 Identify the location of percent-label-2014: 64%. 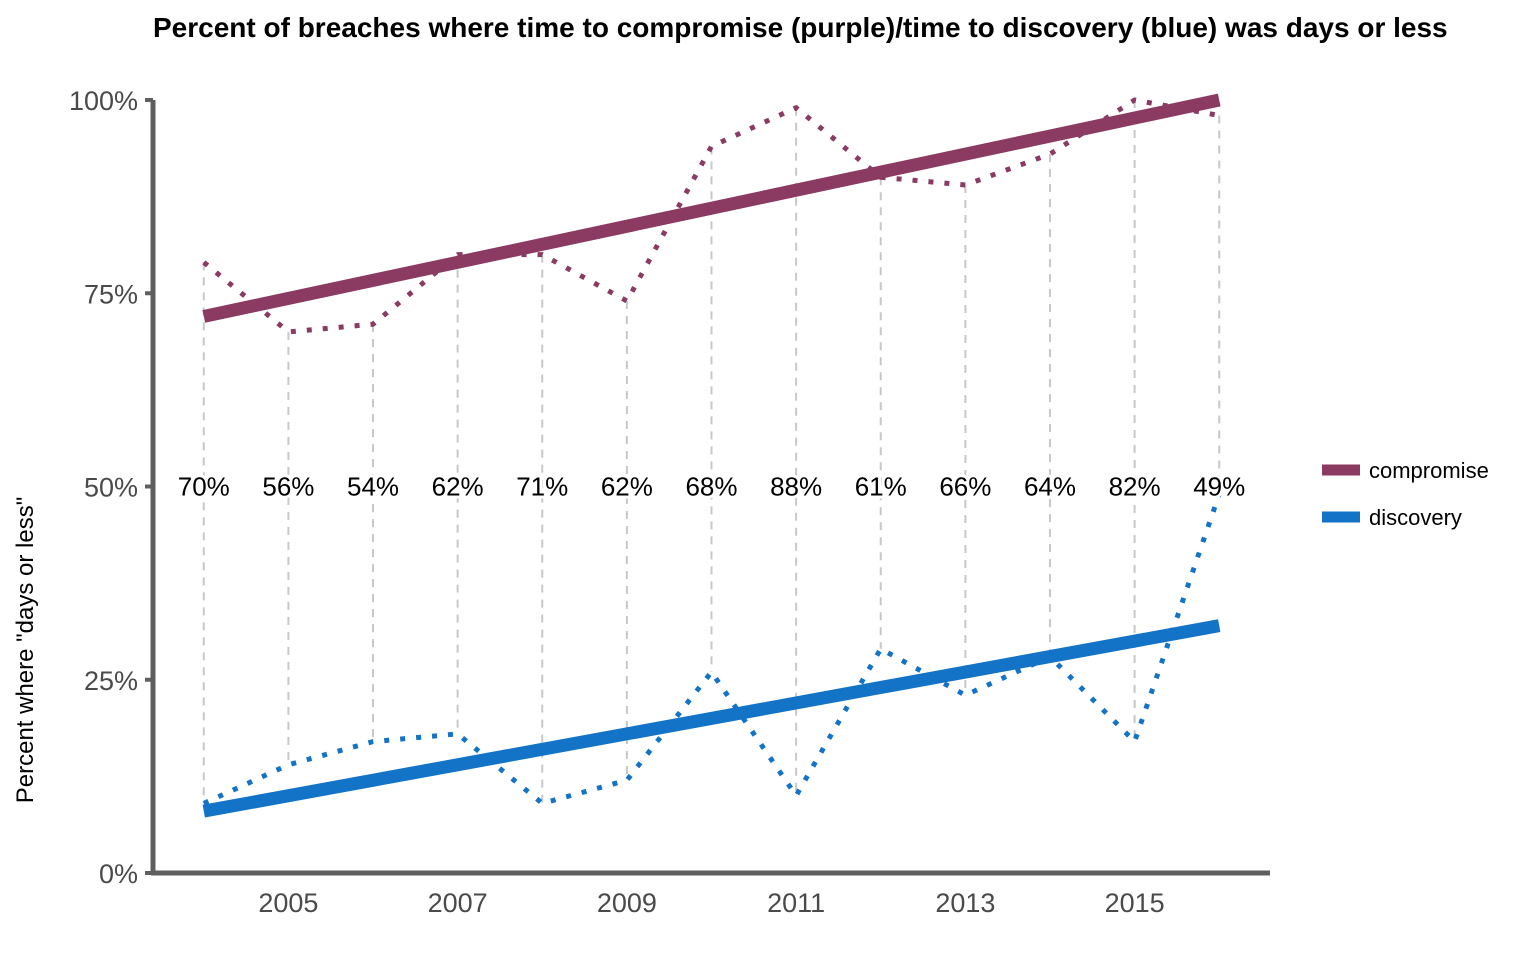
(1050, 487).